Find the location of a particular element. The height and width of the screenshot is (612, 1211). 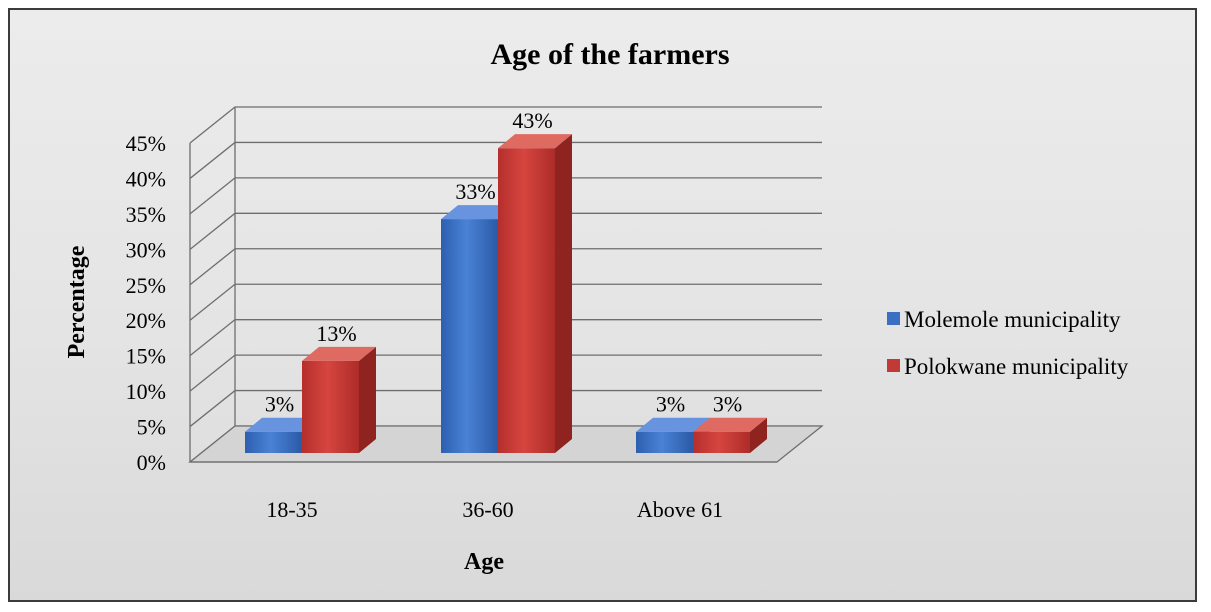

chart-title: Age of the farmers is located at coordinates (609, 54).